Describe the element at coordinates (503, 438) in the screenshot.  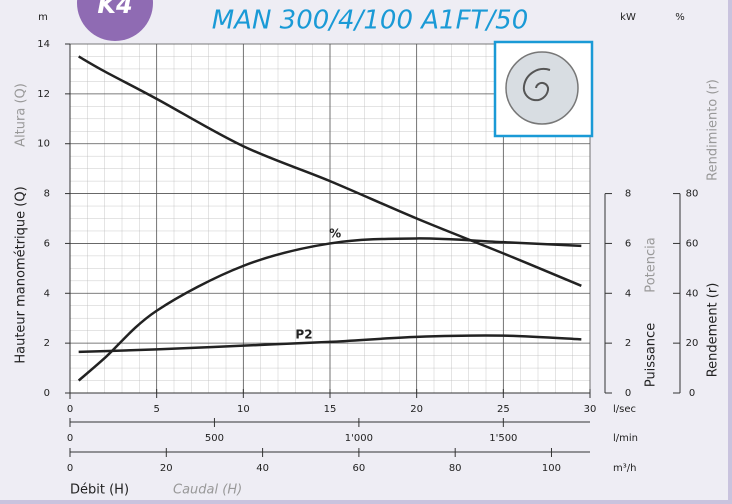
I see `x2-tick-label: 1'500` at that location.